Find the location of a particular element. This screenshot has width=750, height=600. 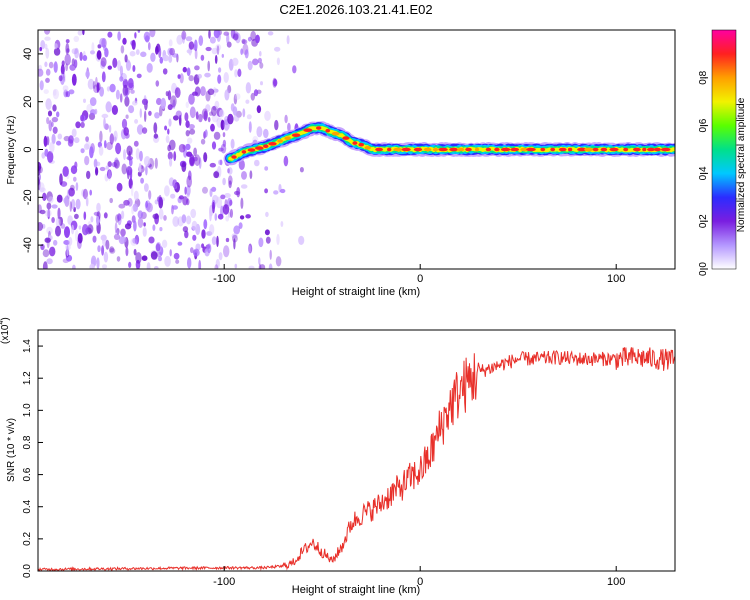

top-x-tick-label: 0 is located at coordinates (420, 279).